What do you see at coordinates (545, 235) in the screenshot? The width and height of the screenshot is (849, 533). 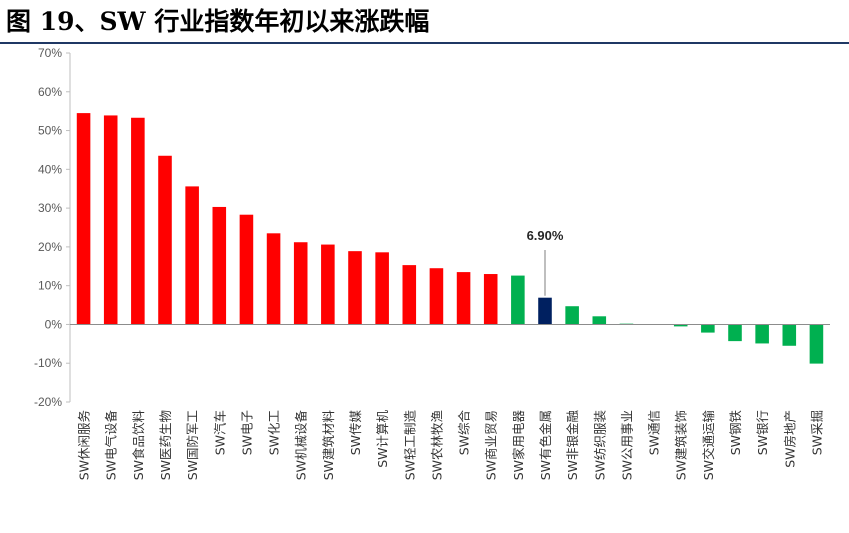 I see `annotation-label: 6.90%` at bounding box center [545, 235].